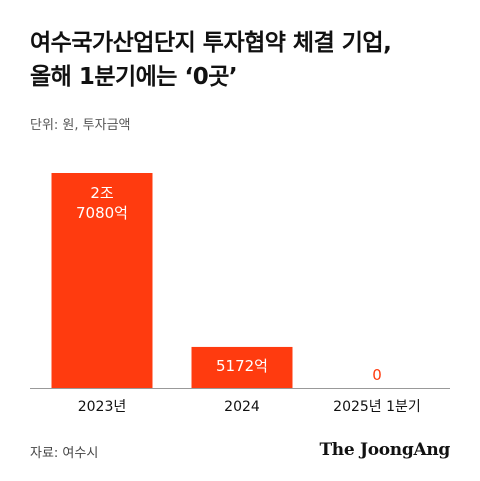 This screenshot has width=480, height=481. Describe the element at coordinates (211, 60) in the screenshot. I see `chart-title: 여수국가산업단지 투자협약 체결 기업, 올해 1분기에는 ‘0곳’` at that location.